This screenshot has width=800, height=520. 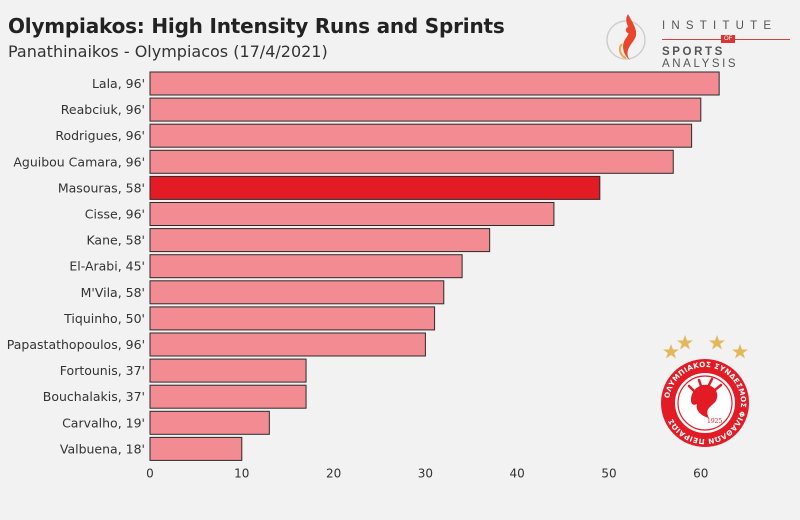 What do you see at coordinates (103, 422) in the screenshot?
I see `y-tick-label: Carvalho, 19'` at bounding box center [103, 422].